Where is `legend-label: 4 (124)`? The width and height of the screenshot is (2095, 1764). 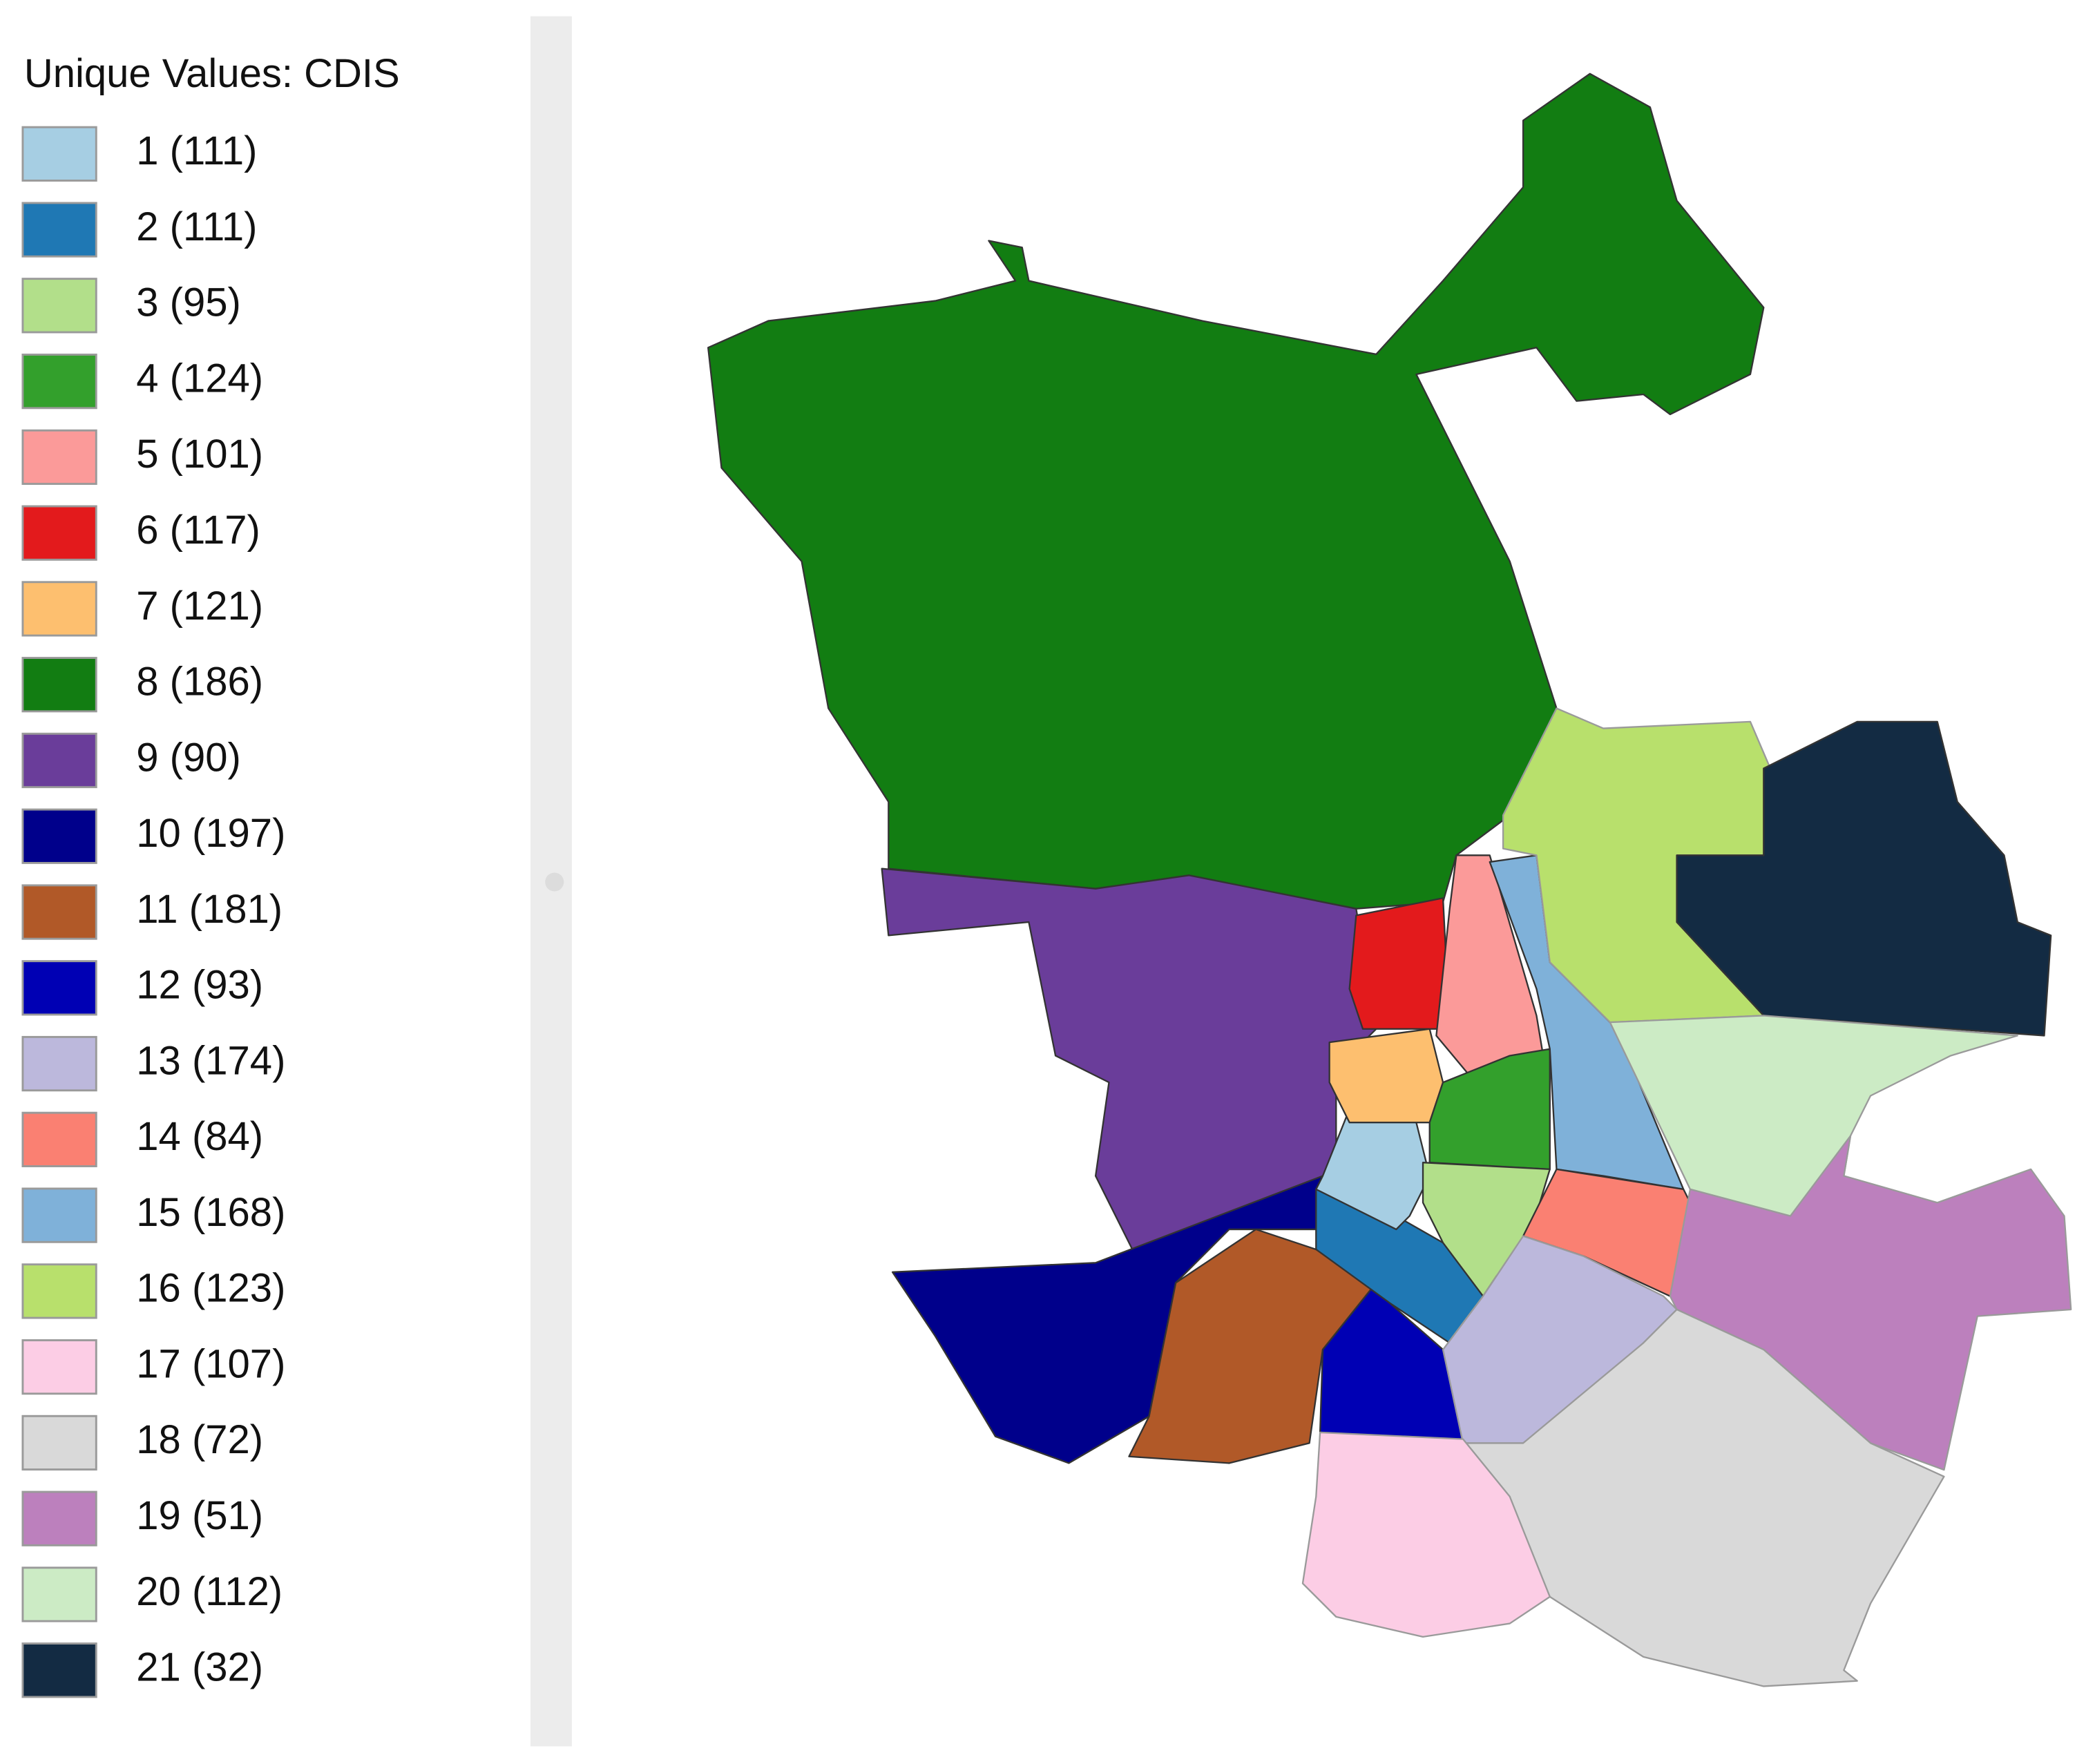 legend-label: 4 (124) is located at coordinates (200, 378).